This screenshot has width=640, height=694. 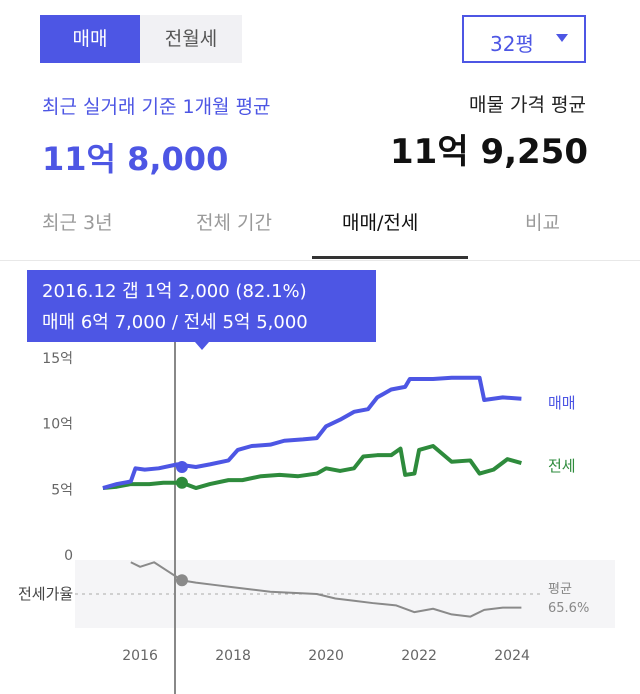 What do you see at coordinates (181, 482) in the screenshot?
I see `highlight-point-jeonse` at bounding box center [181, 482].